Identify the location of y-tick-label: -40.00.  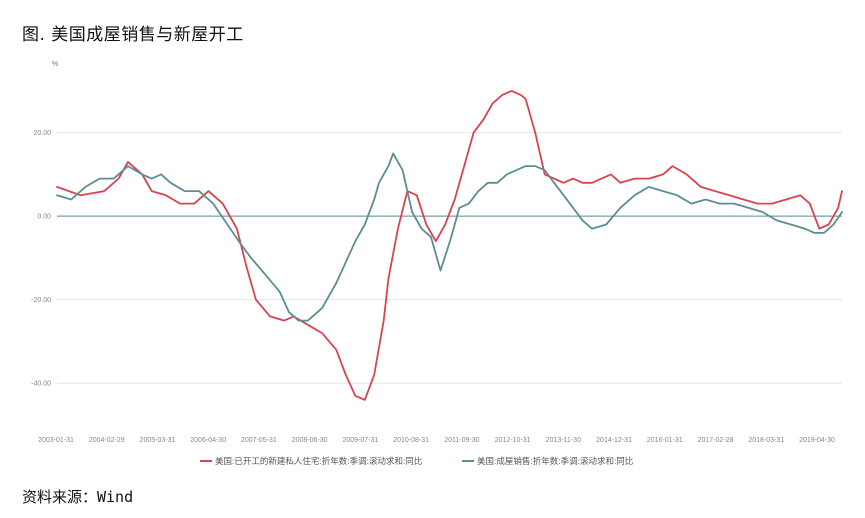
(41, 384).